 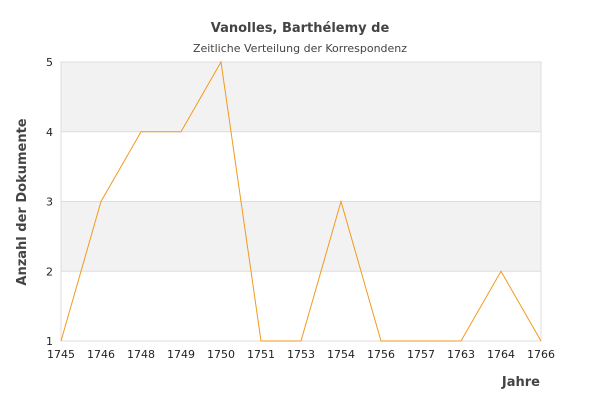 What do you see at coordinates (501, 354) in the screenshot?
I see `x-tick-label: 1764` at bounding box center [501, 354].